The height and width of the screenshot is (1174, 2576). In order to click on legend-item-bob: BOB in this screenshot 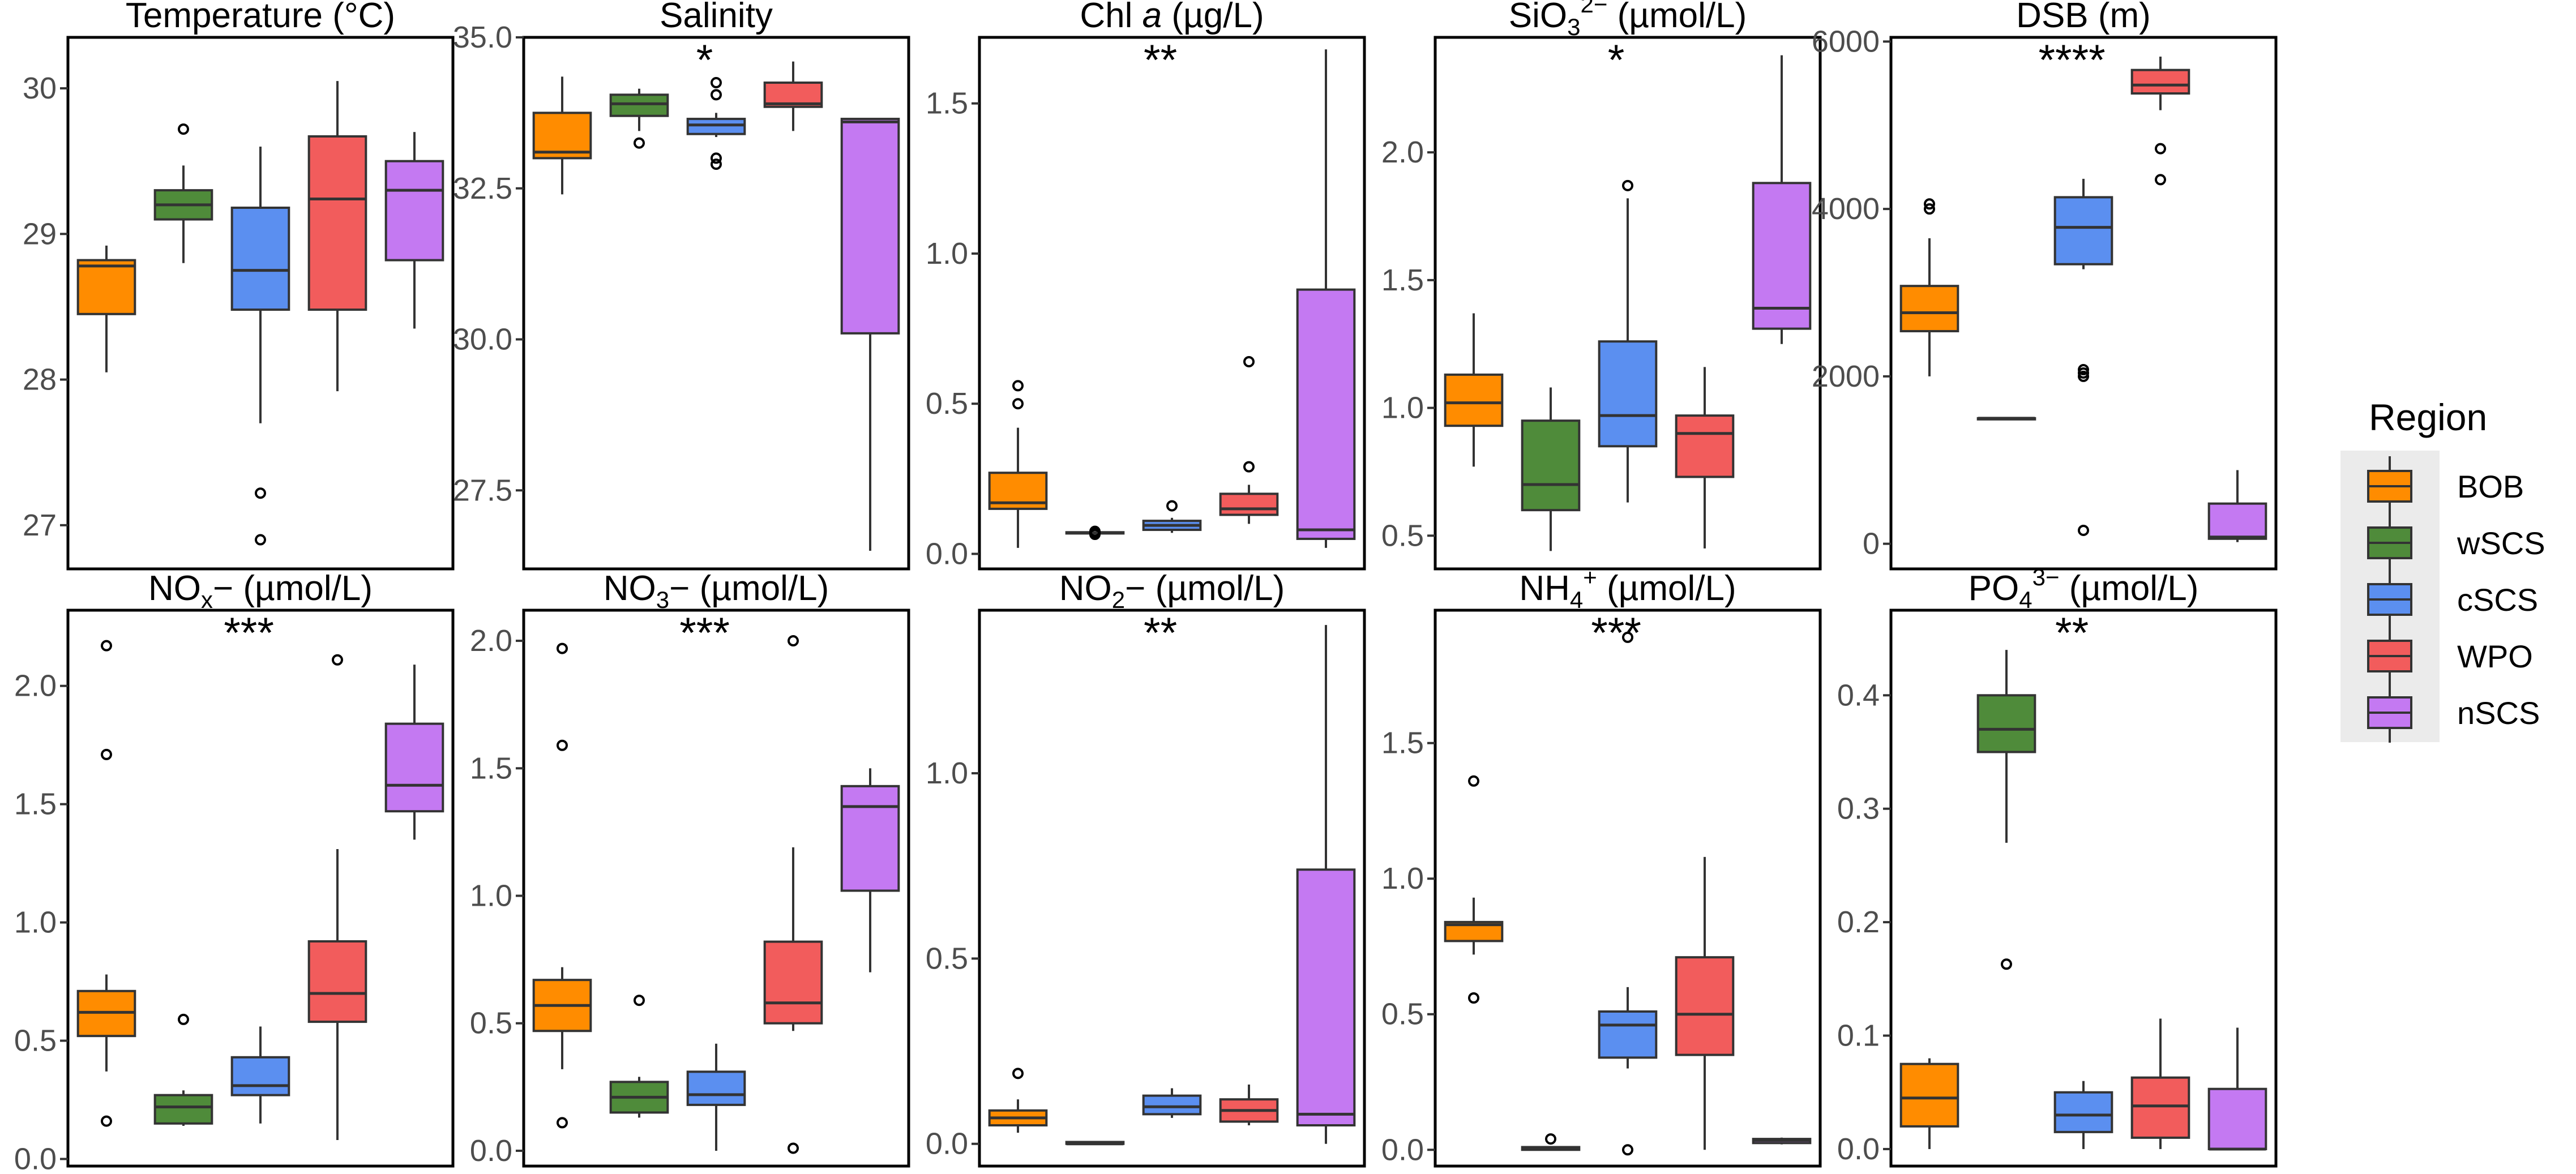, I will do `click(2445, 486)`.